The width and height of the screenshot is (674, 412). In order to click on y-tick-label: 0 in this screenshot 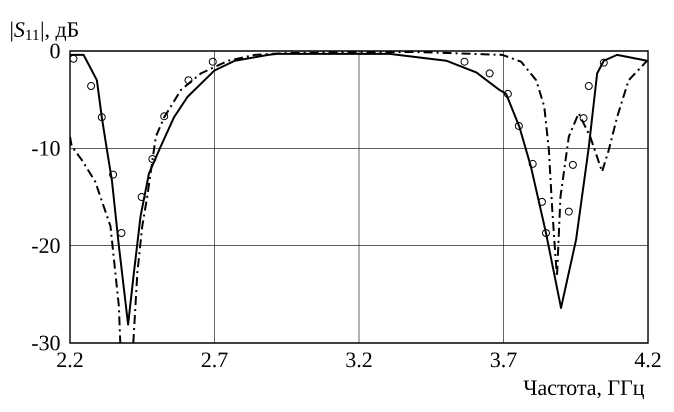, I will do `click(55, 51)`.